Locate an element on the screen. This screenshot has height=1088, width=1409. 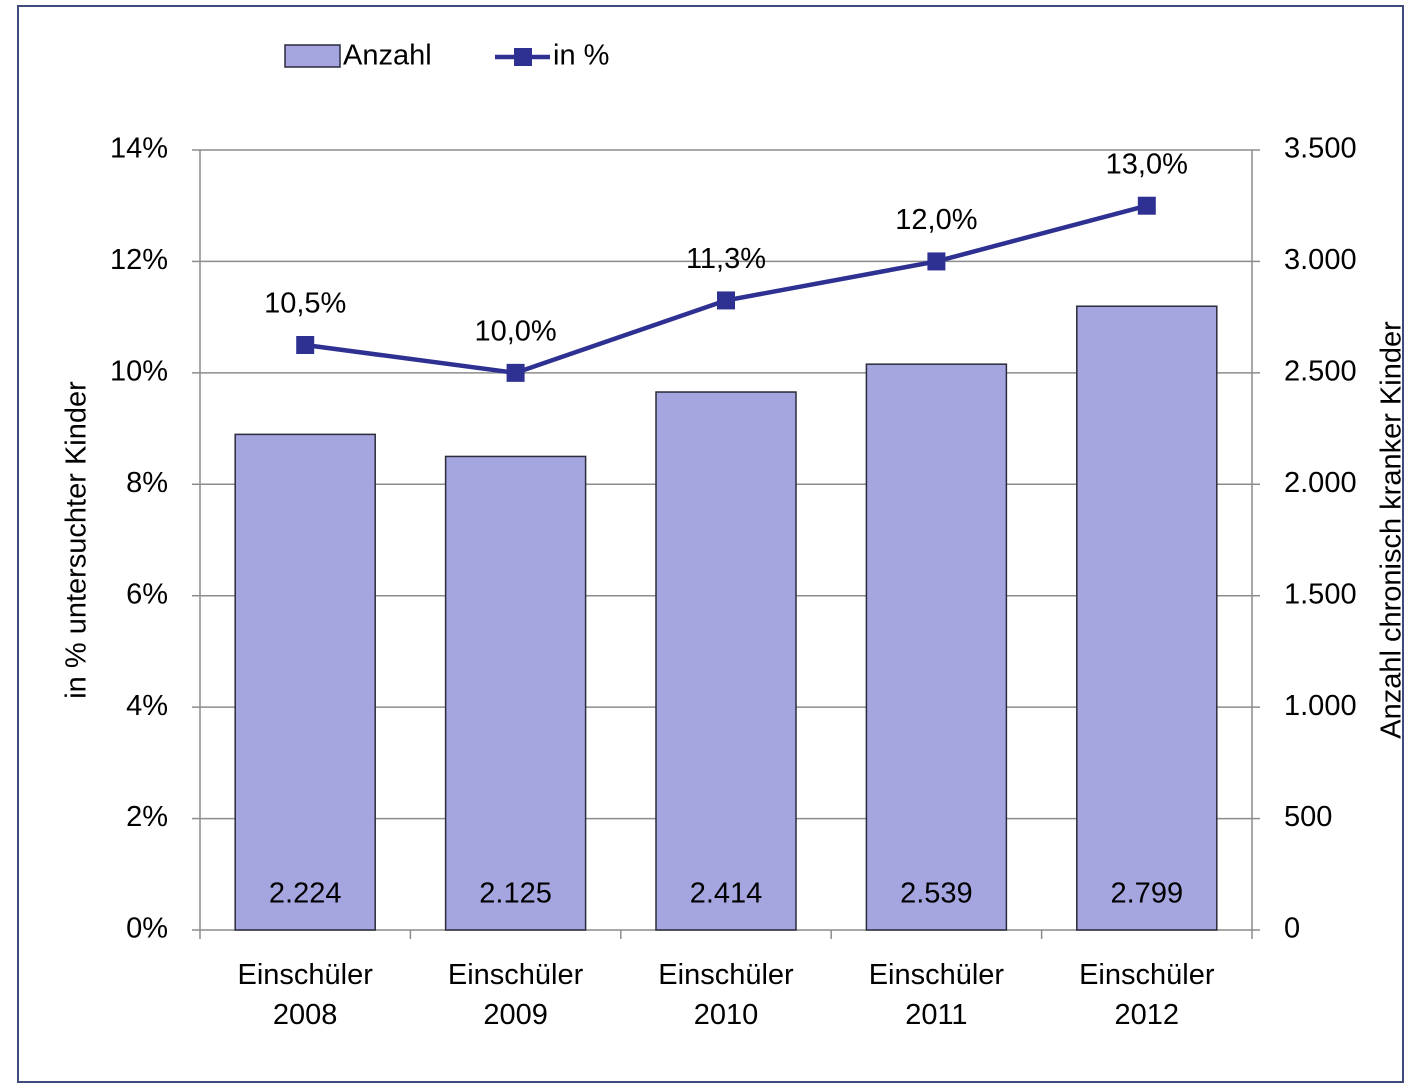
y-tick-label: 12% is located at coordinates (139, 260).